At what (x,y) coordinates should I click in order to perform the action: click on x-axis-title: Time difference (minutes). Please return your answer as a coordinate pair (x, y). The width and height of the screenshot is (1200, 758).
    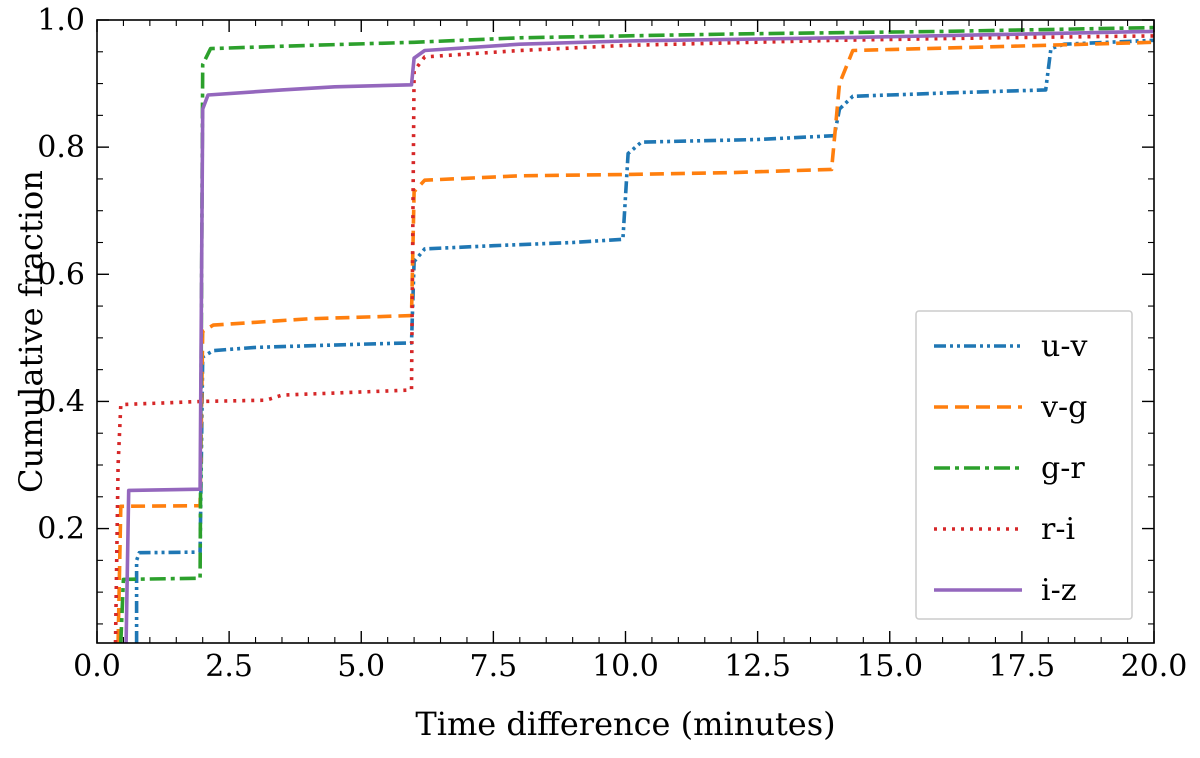
    Looking at the image, I should click on (625, 724).